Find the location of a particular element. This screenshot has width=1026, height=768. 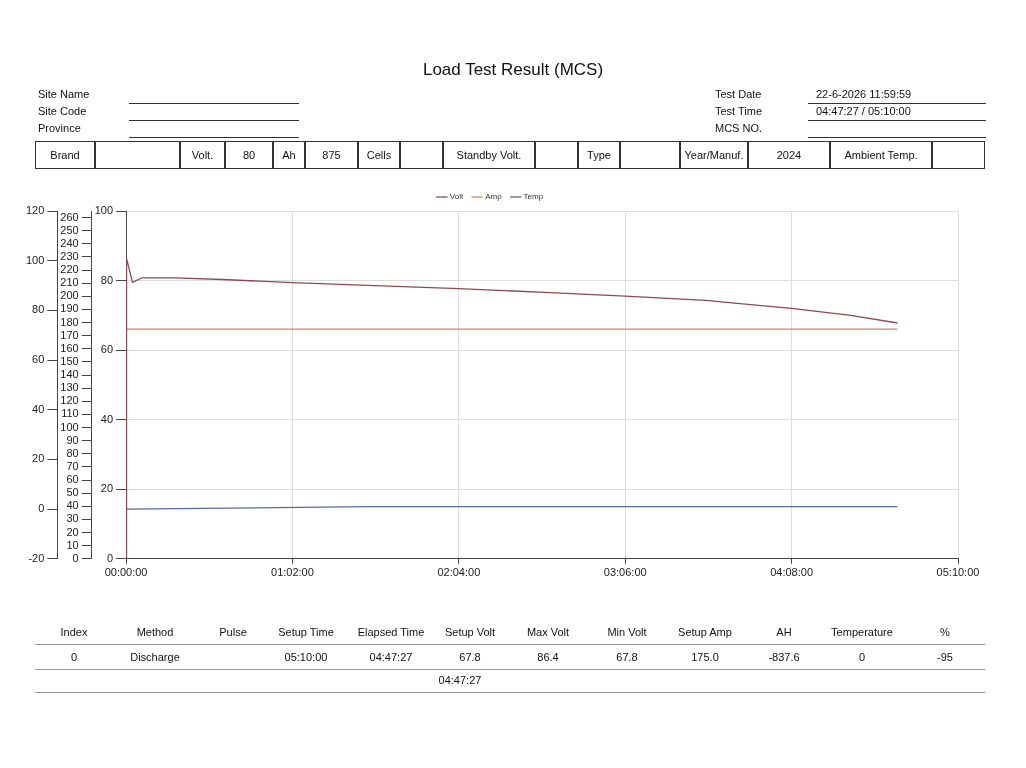

y3-tick-label: 0 is located at coordinates (41, 508).